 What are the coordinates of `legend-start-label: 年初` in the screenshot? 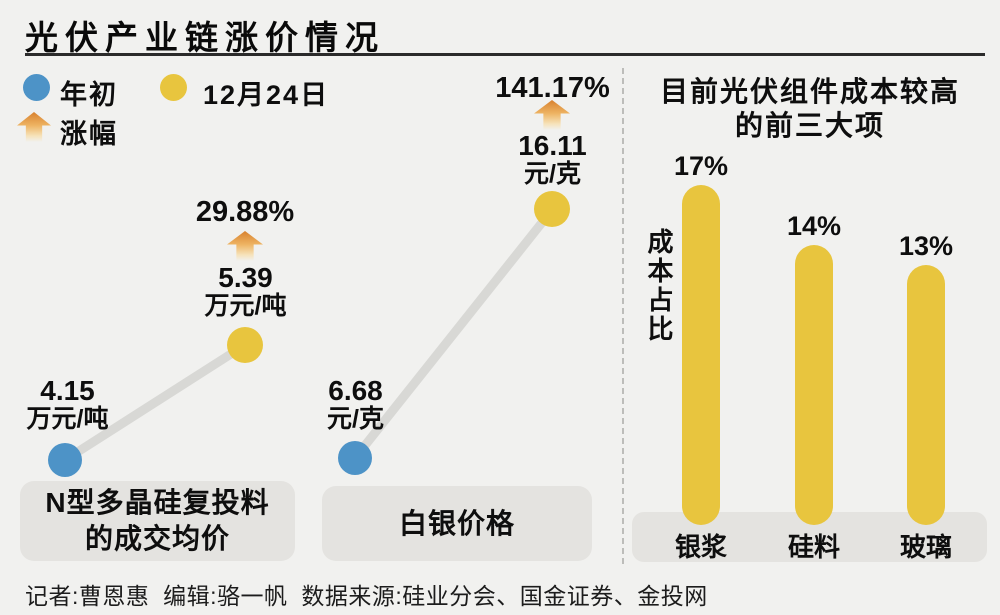 It's located at (89, 95).